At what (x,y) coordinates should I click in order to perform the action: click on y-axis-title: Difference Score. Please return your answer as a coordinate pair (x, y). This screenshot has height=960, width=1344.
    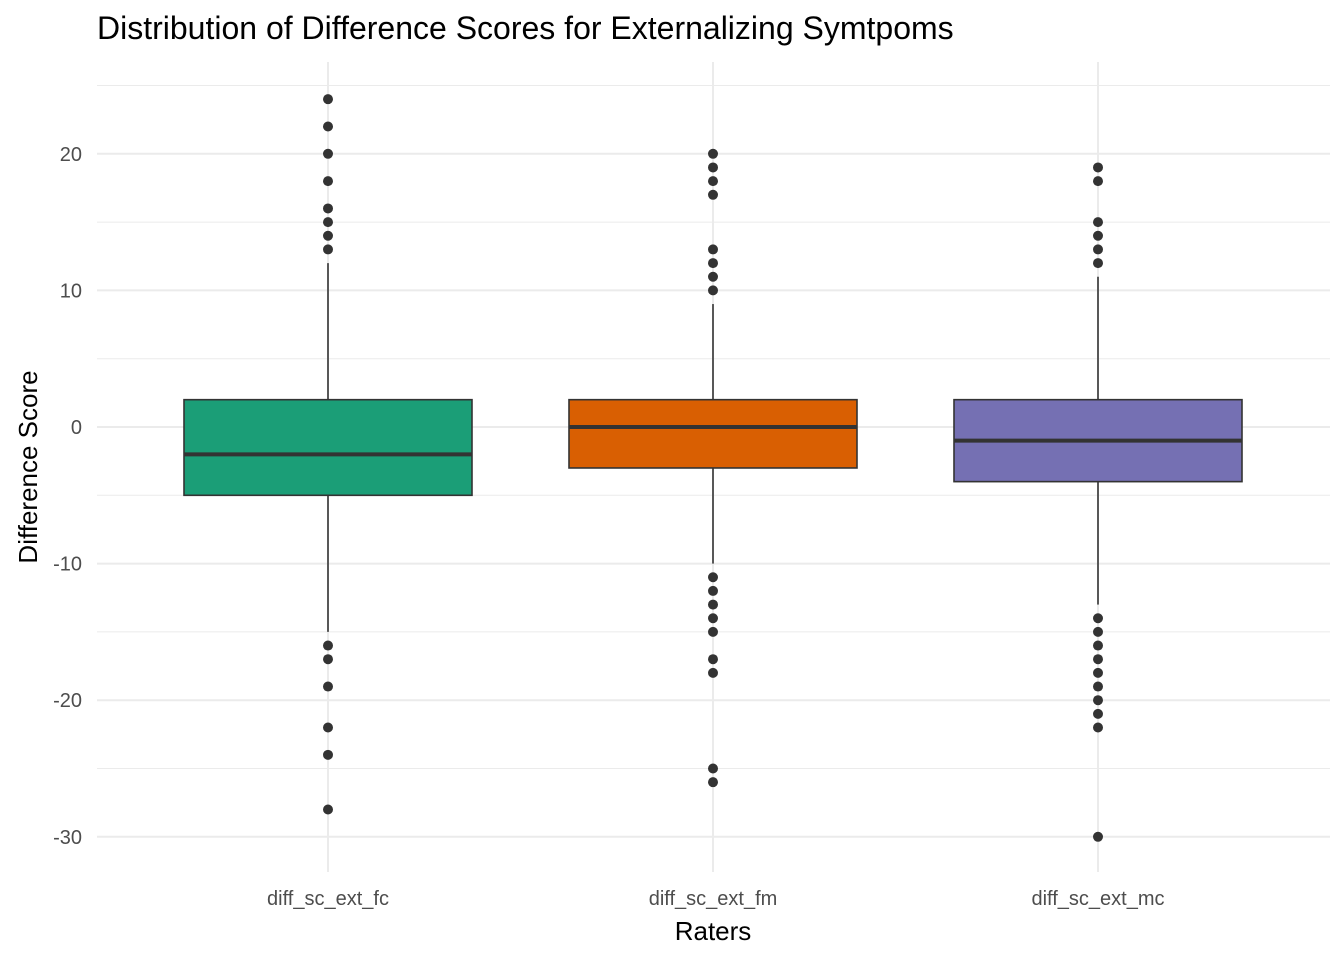
    Looking at the image, I should click on (28, 466).